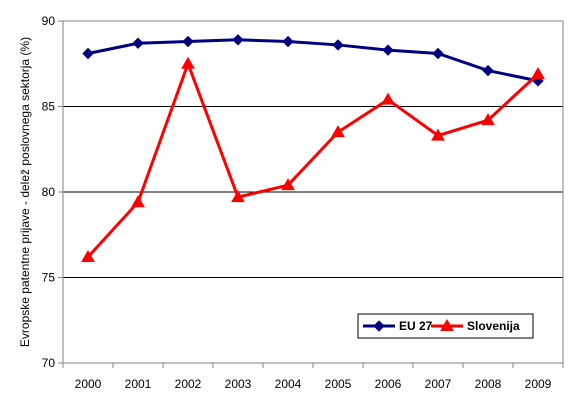 The image size is (575, 404). I want to click on series-line, so click(313, 60).